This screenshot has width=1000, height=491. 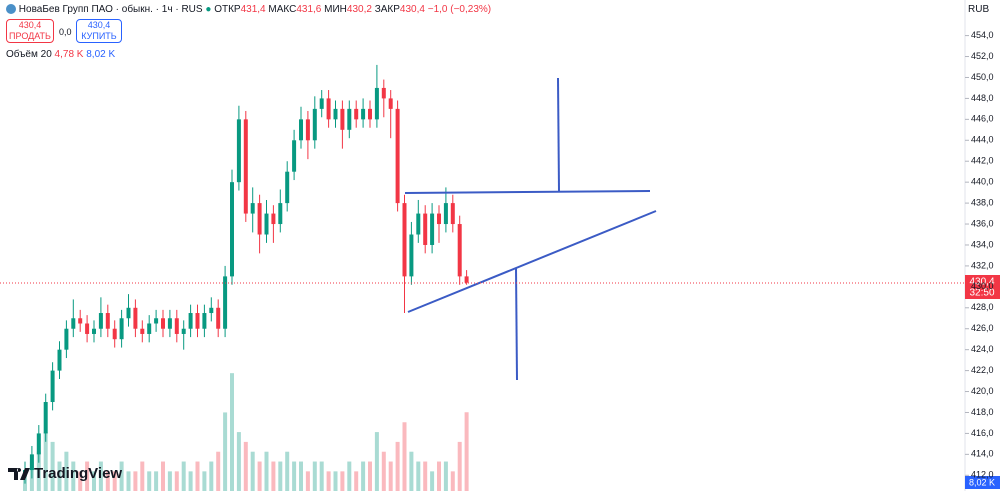 I want to click on y-tick-label: 436,0, so click(x=982, y=223).